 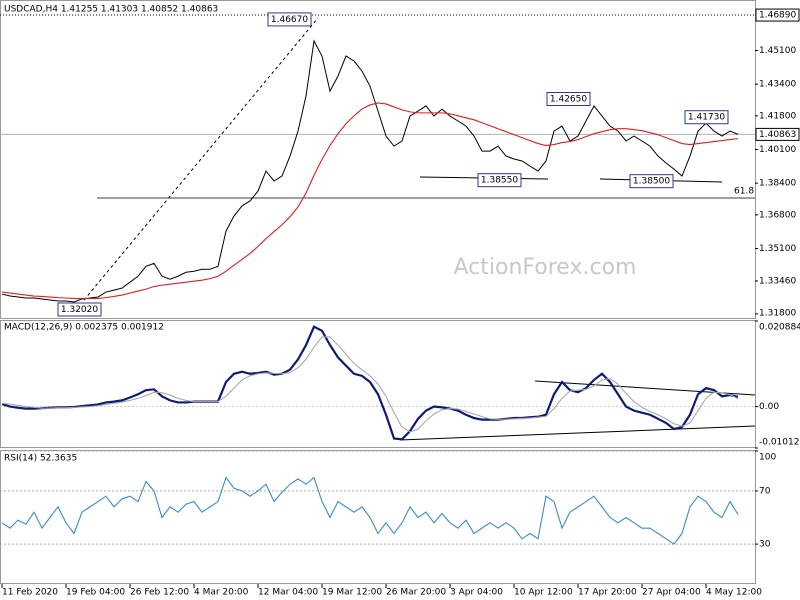 I want to click on fib-level-label: 61.8, so click(x=744, y=192).